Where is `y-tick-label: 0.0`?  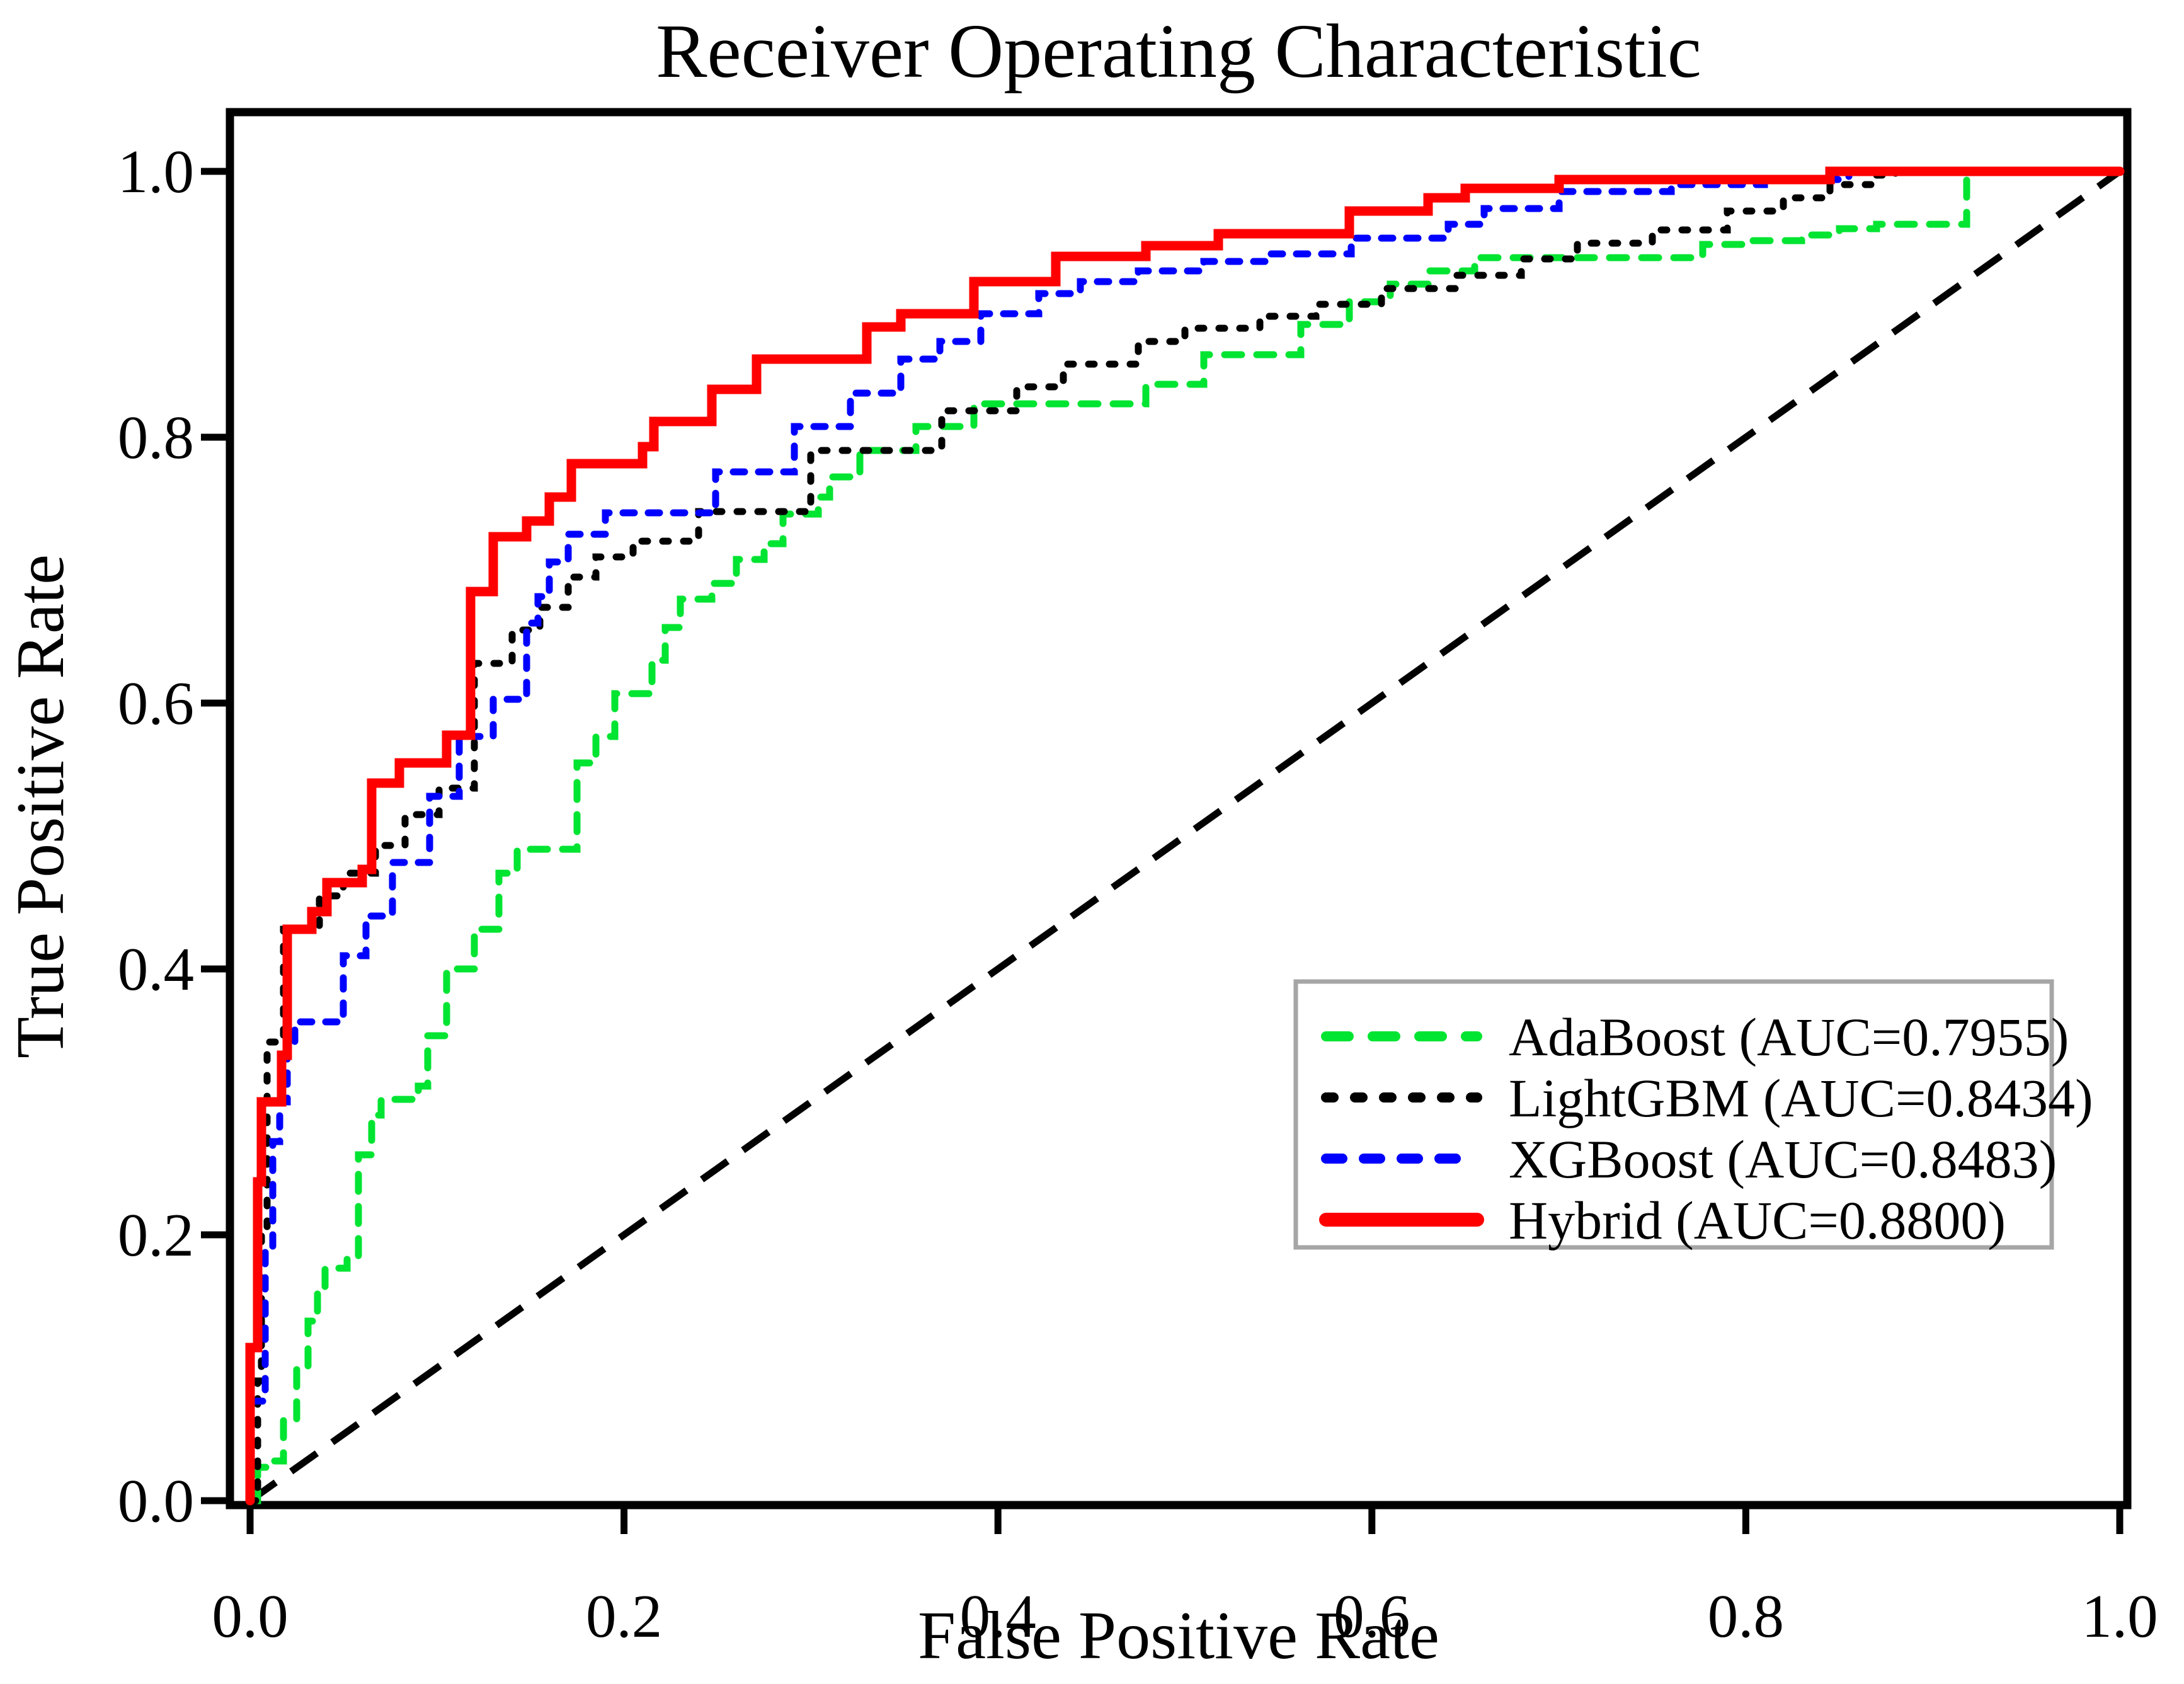
y-tick-label: 0.0 is located at coordinates (156, 1501).